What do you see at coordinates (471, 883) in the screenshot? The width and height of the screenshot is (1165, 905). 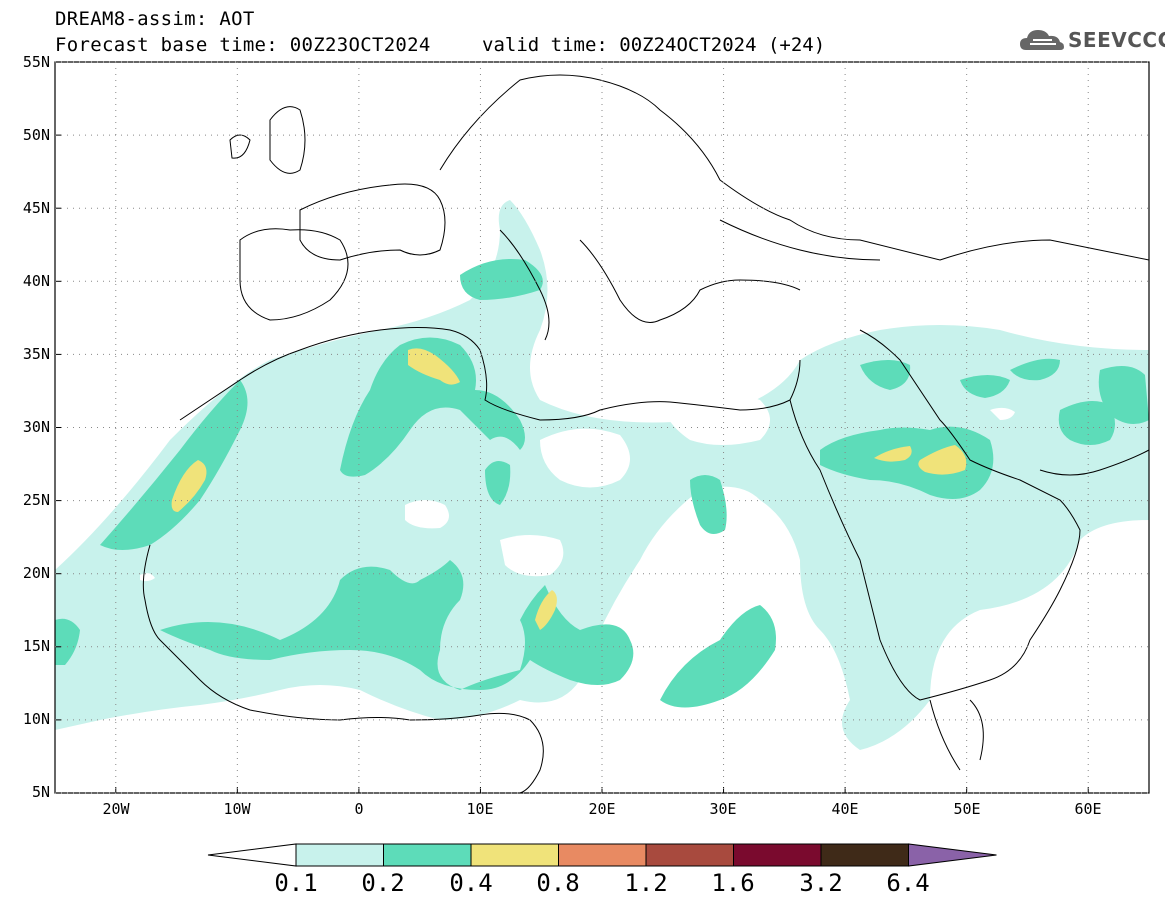 I see `colorbar-label: 0.4` at bounding box center [471, 883].